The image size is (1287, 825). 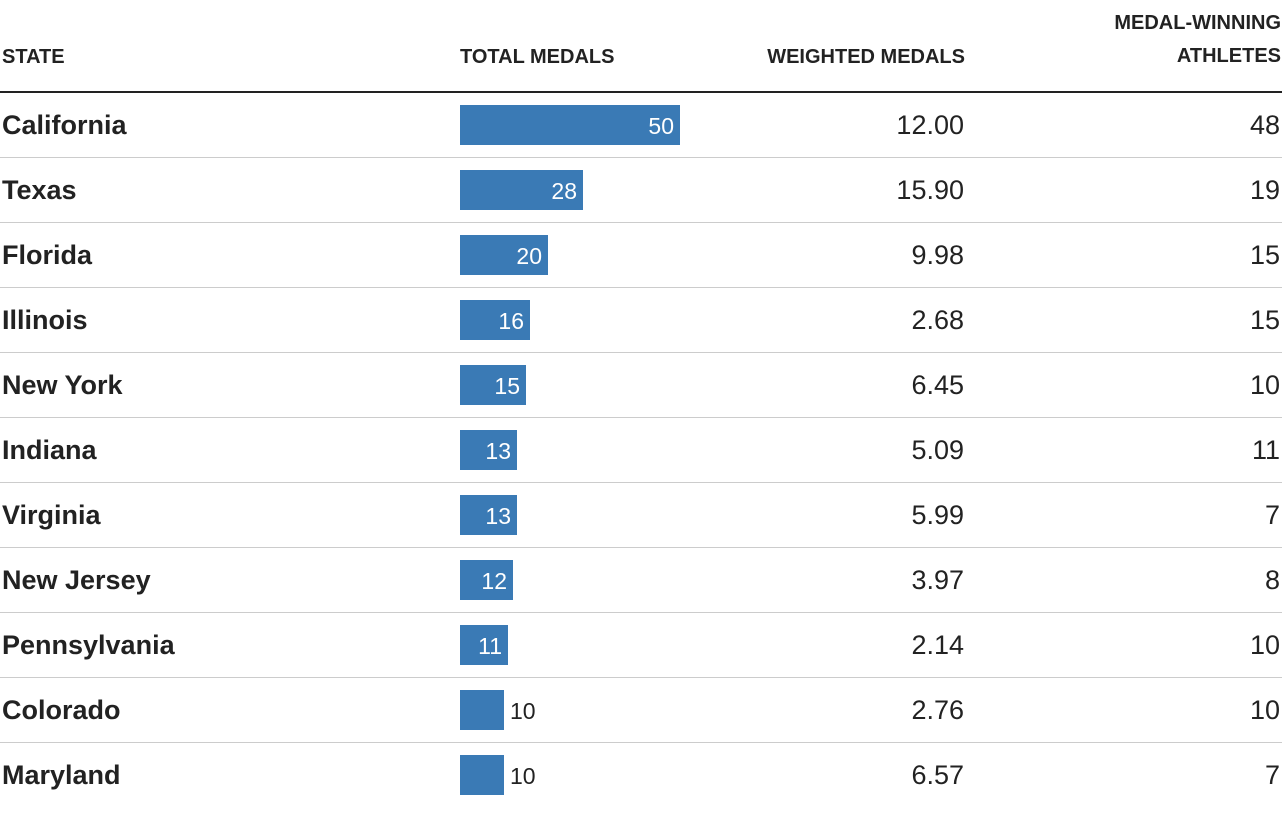 I want to click on weighted-medals-value: 9.98, so click(x=937, y=255).